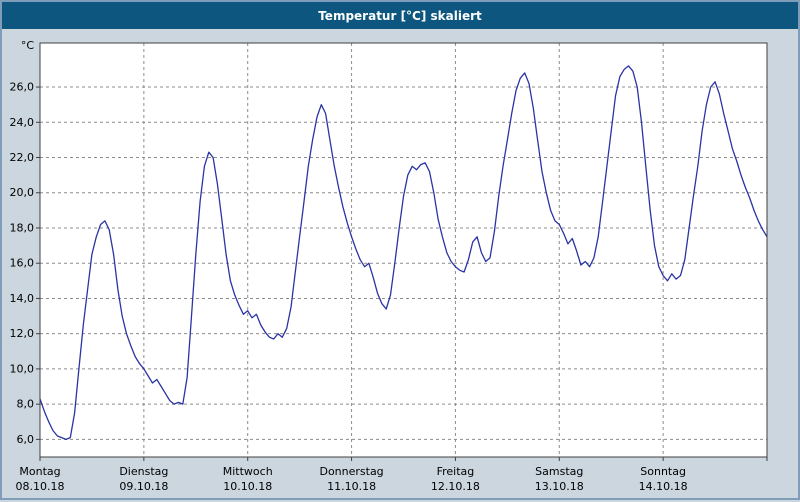 The height and width of the screenshot is (502, 800). Describe the element at coordinates (559, 471) in the screenshot. I see `x-day-label: Samstag` at that location.